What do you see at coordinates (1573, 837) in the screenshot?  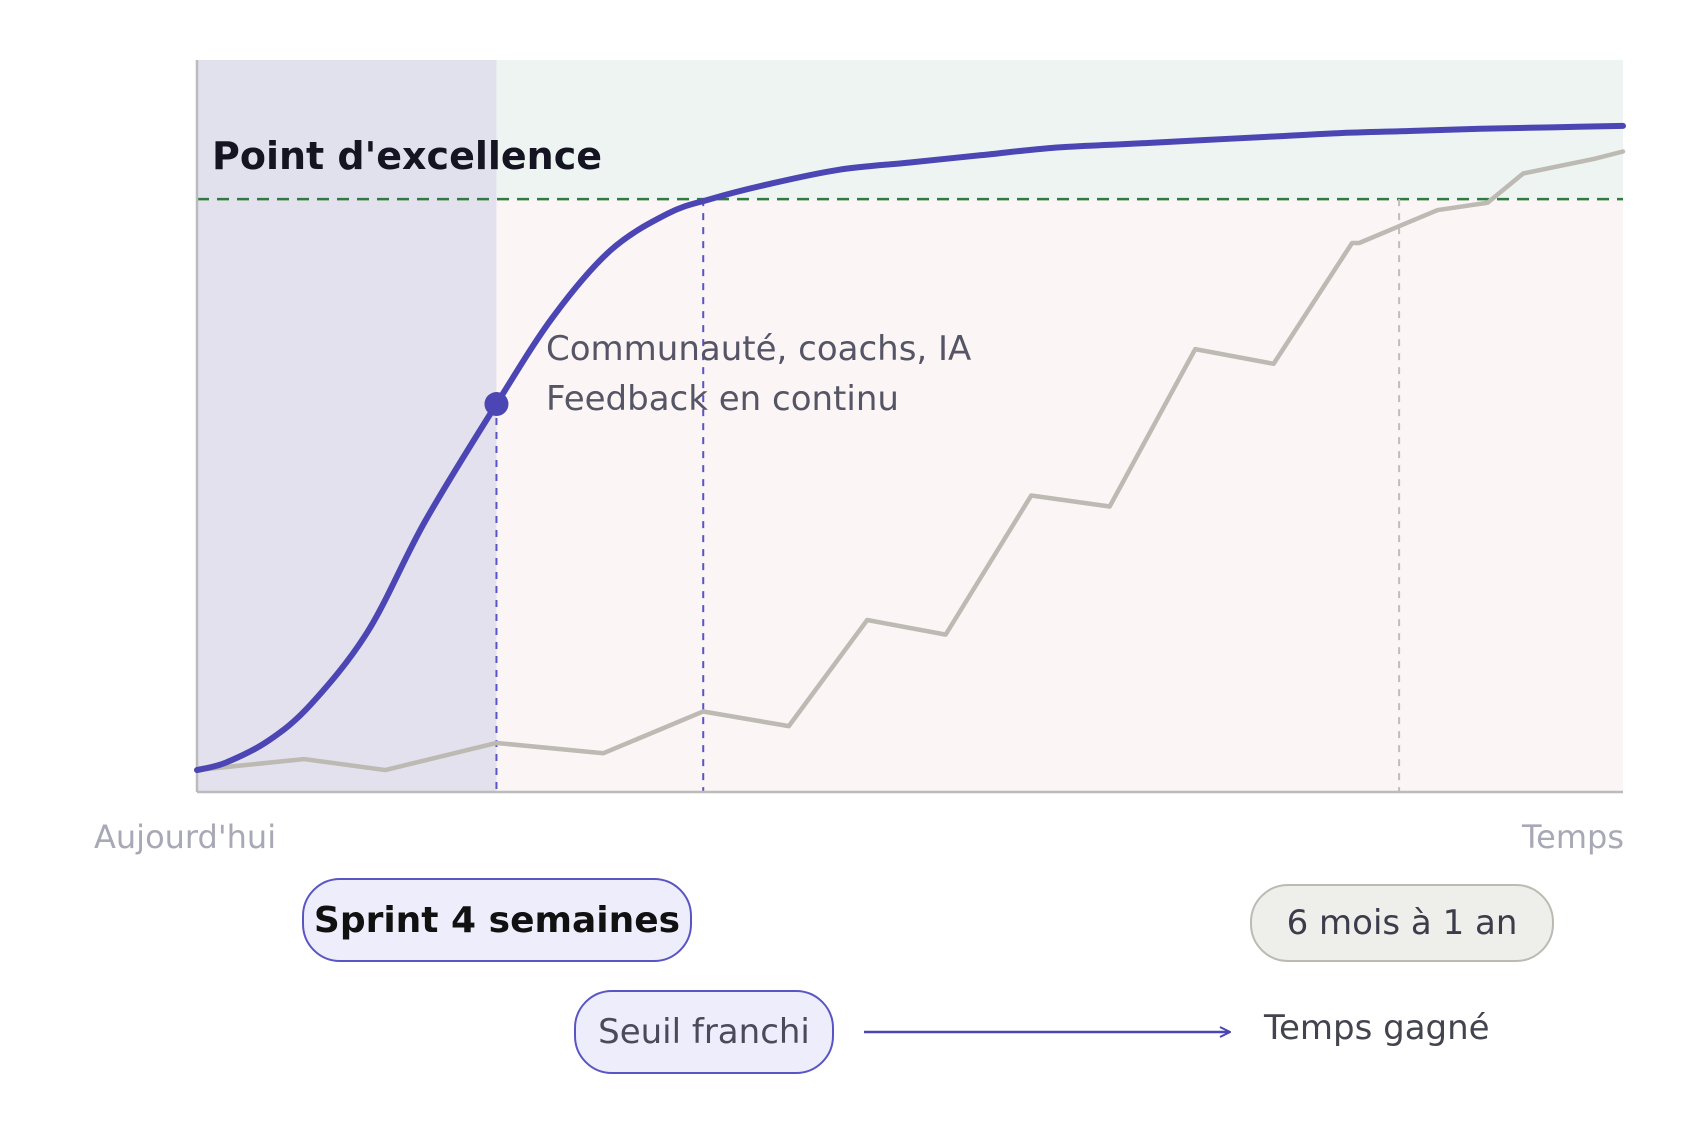 I see `x-axis-end-label: Temps` at bounding box center [1573, 837].